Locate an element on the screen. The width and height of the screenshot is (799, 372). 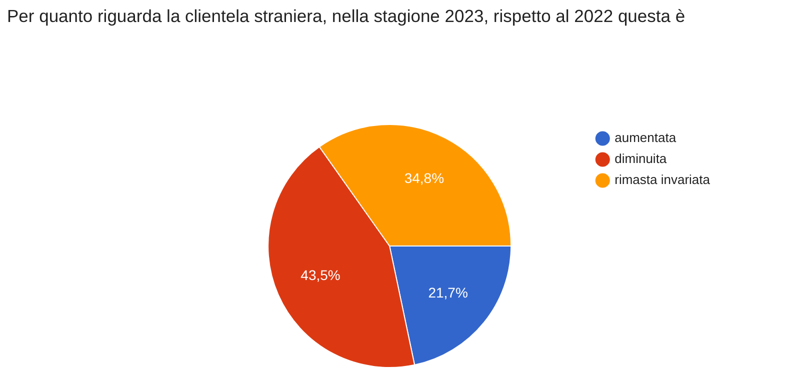
data-label: 34,8% is located at coordinates (424, 178).